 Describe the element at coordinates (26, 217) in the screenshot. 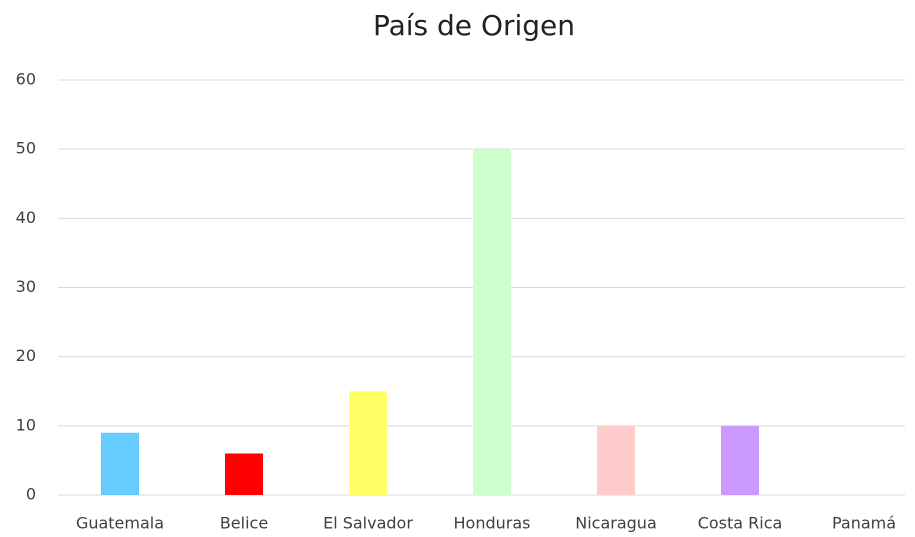

I see `y-tick-label: 40` at that location.